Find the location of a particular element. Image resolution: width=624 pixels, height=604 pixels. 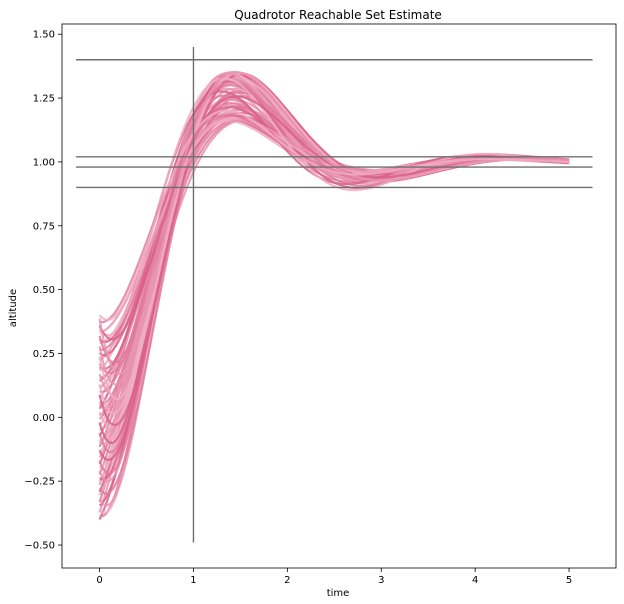

x-tick-label: 1 is located at coordinates (193, 580).